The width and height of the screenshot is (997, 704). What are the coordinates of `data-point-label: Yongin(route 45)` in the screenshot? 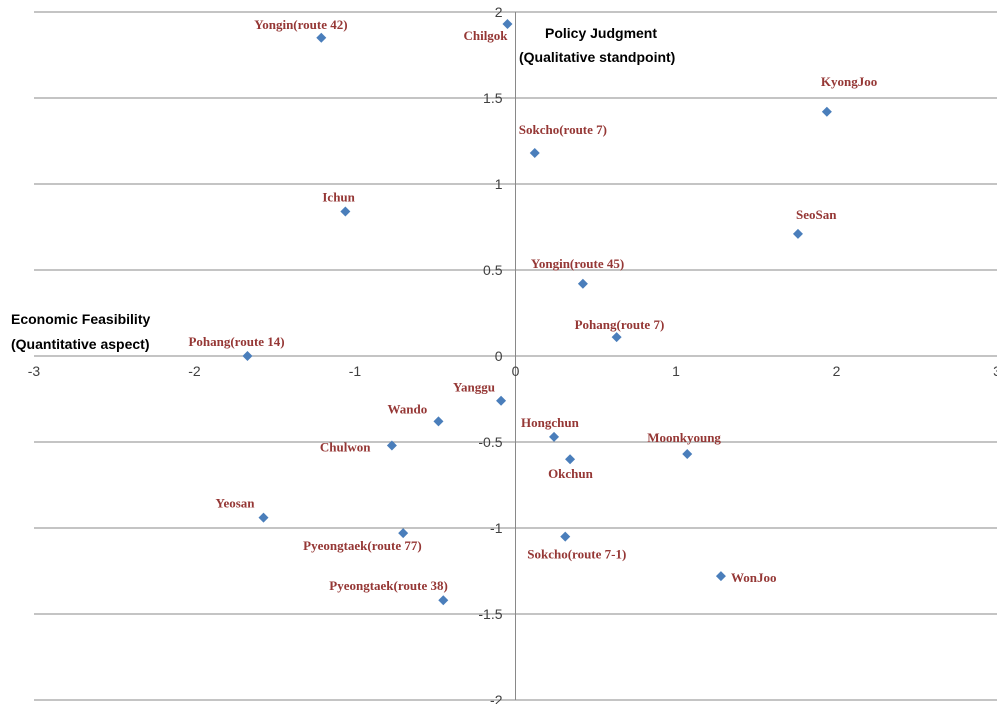 It's located at (577, 263).